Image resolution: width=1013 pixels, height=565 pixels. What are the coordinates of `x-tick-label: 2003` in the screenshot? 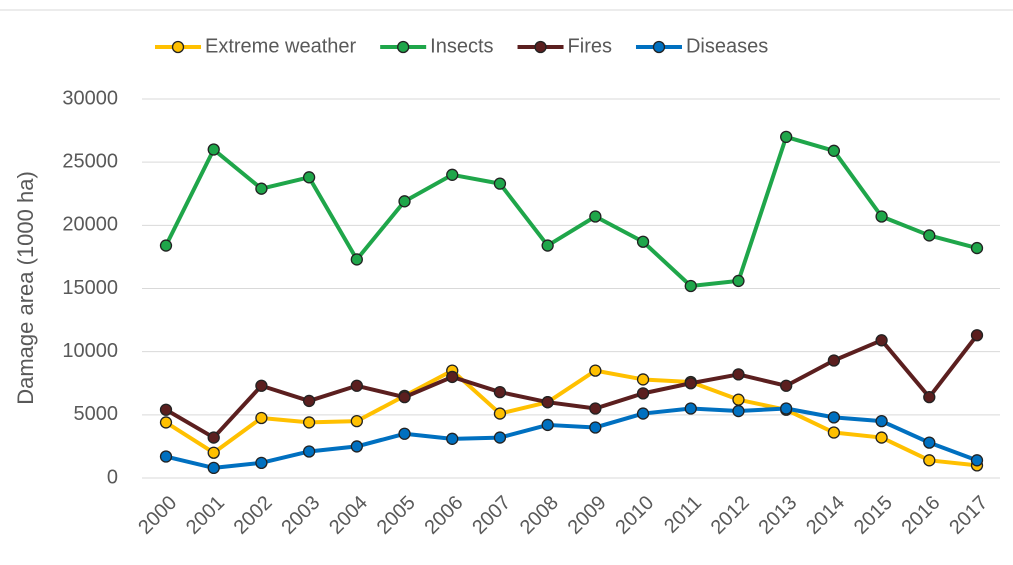 It's located at (300, 515).